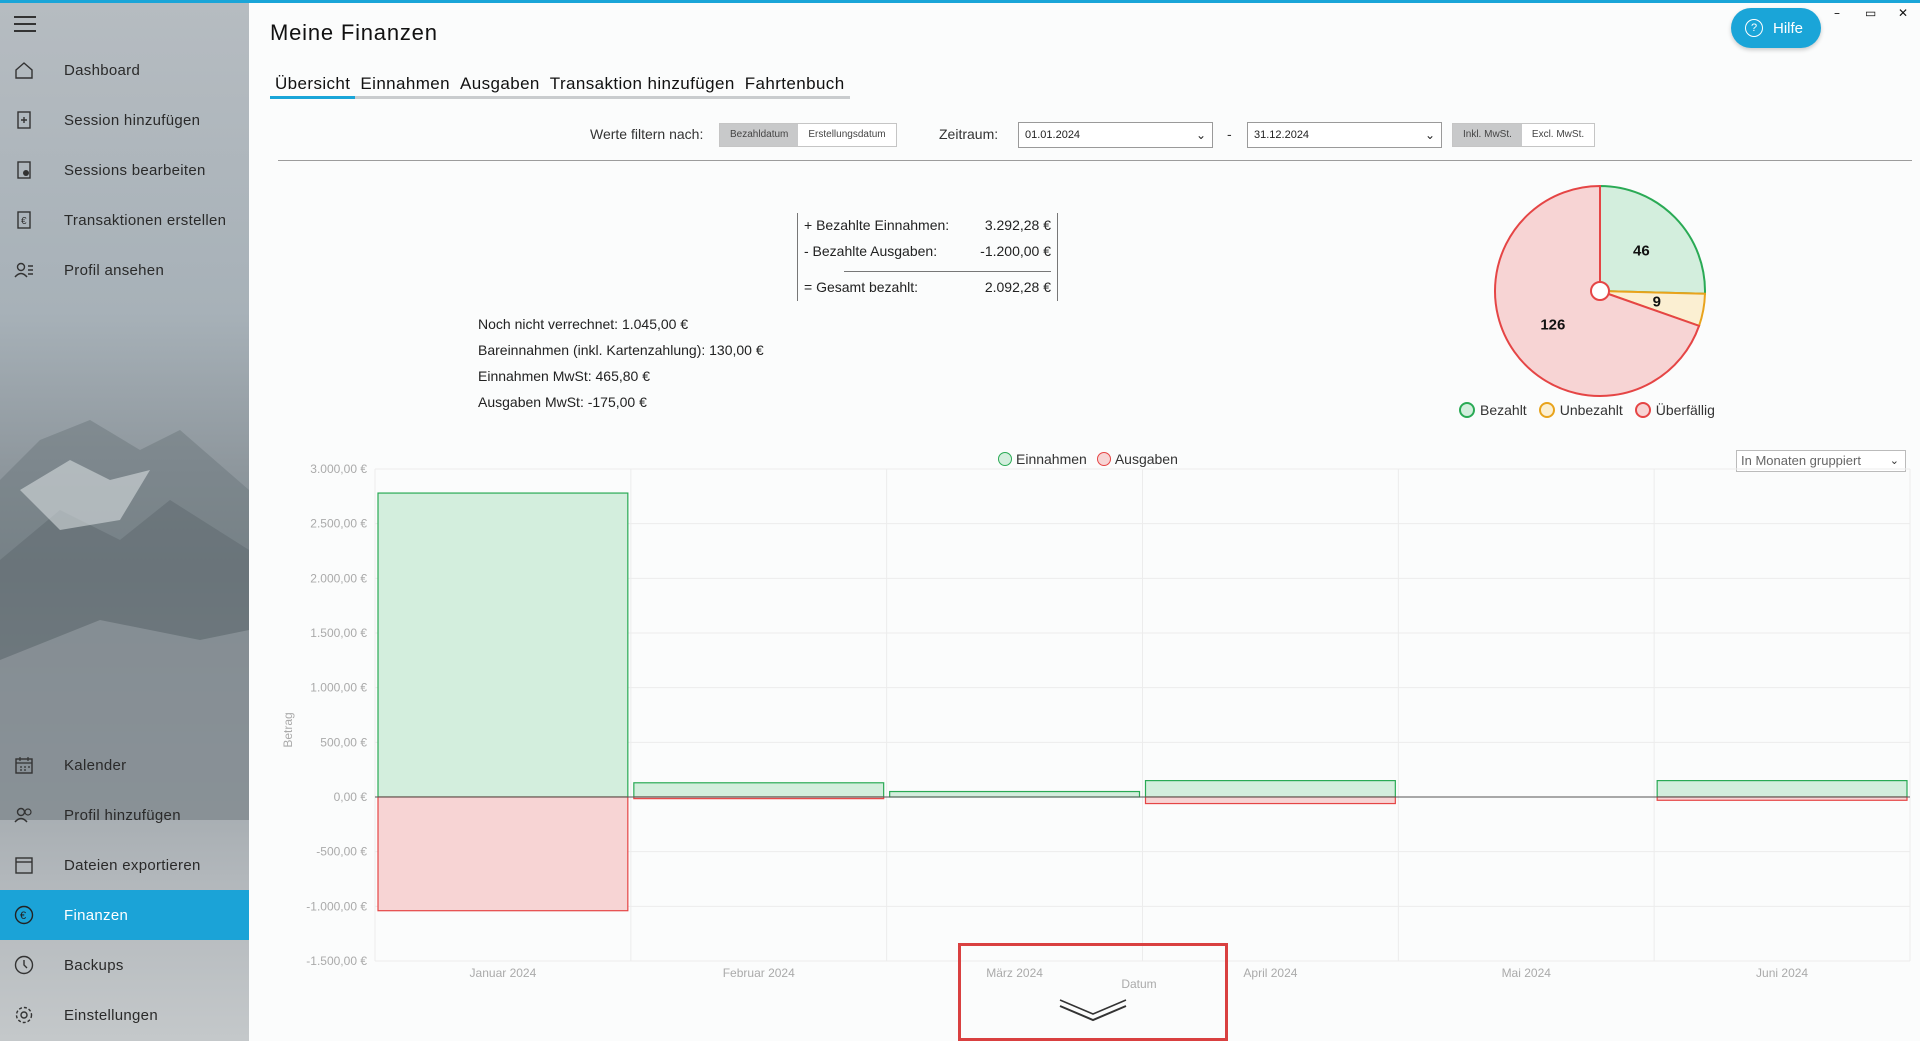 The image size is (1920, 1041). What do you see at coordinates (135, 170) in the screenshot?
I see `sidebar-item-label: Sessions bearbeiten` at bounding box center [135, 170].